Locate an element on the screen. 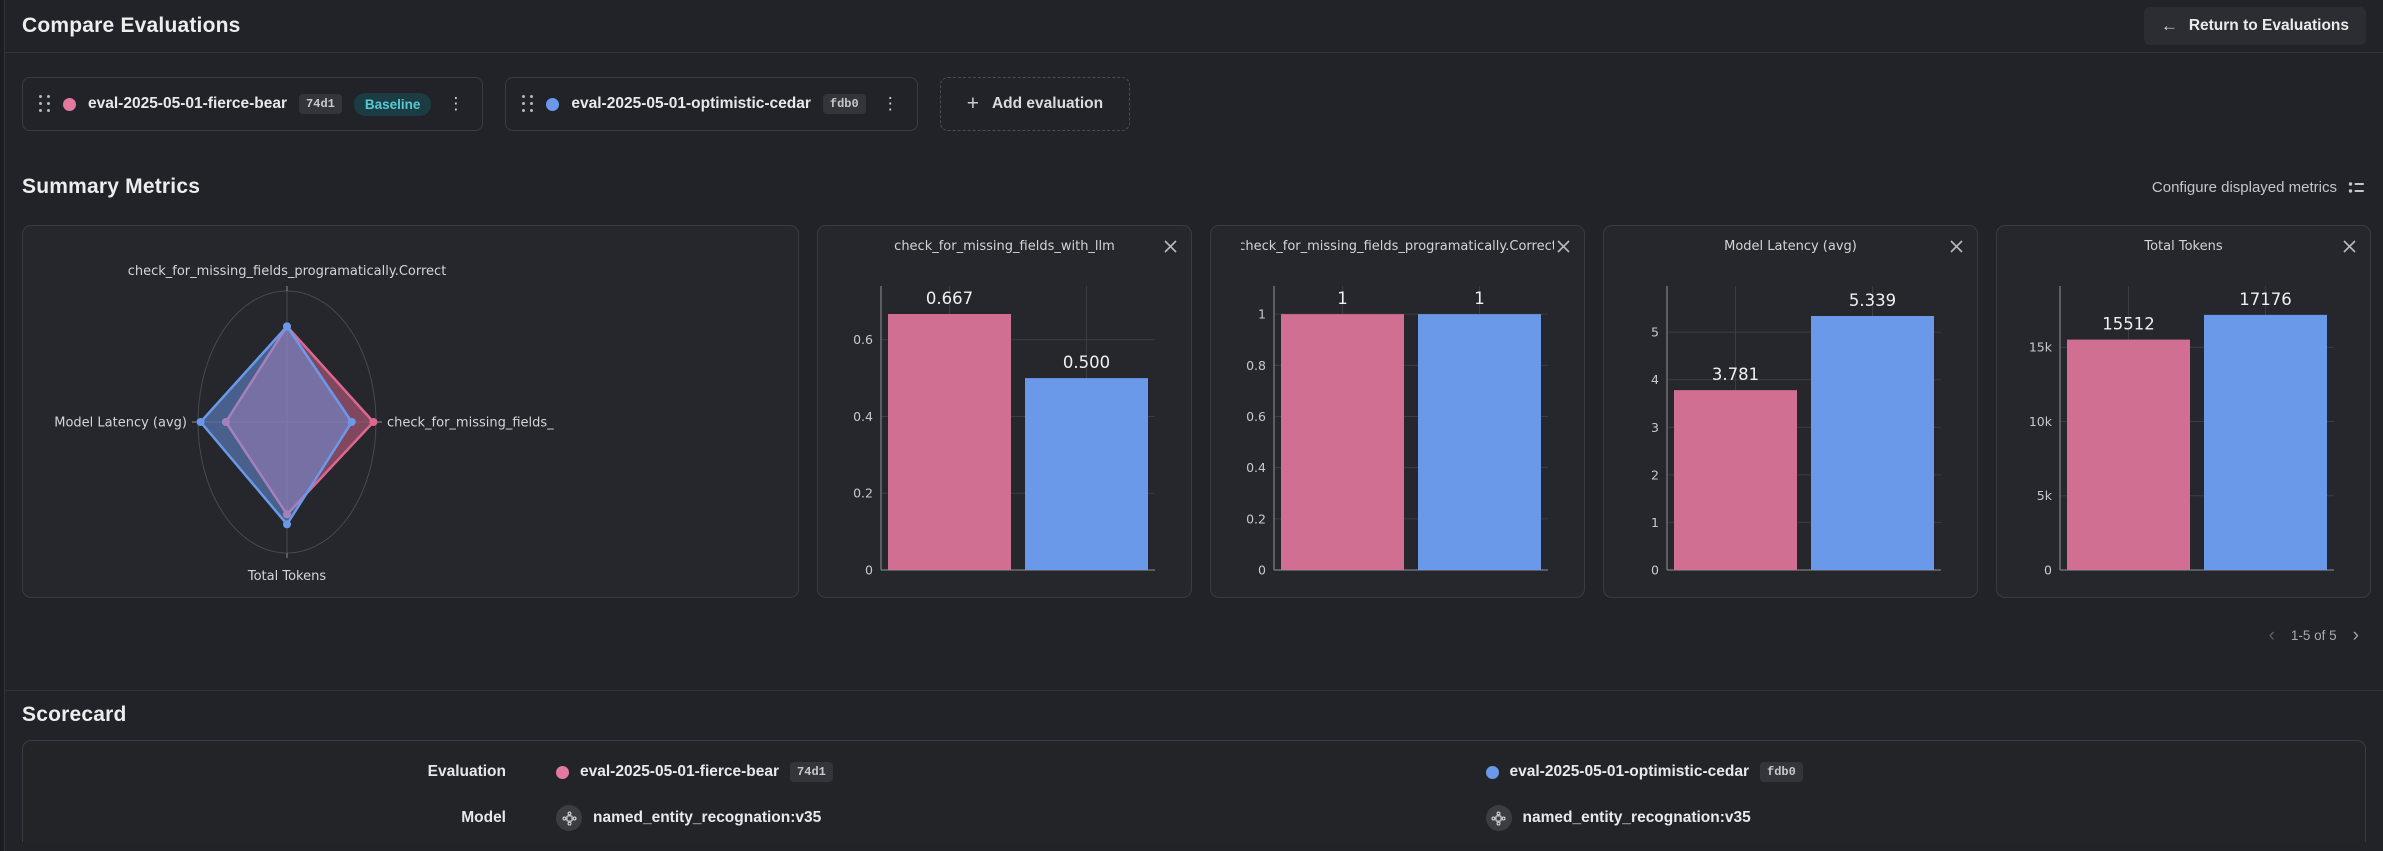  bar-chart: 0 1 2 3 4 5 3.781 5.339 is located at coordinates (1796, 432).